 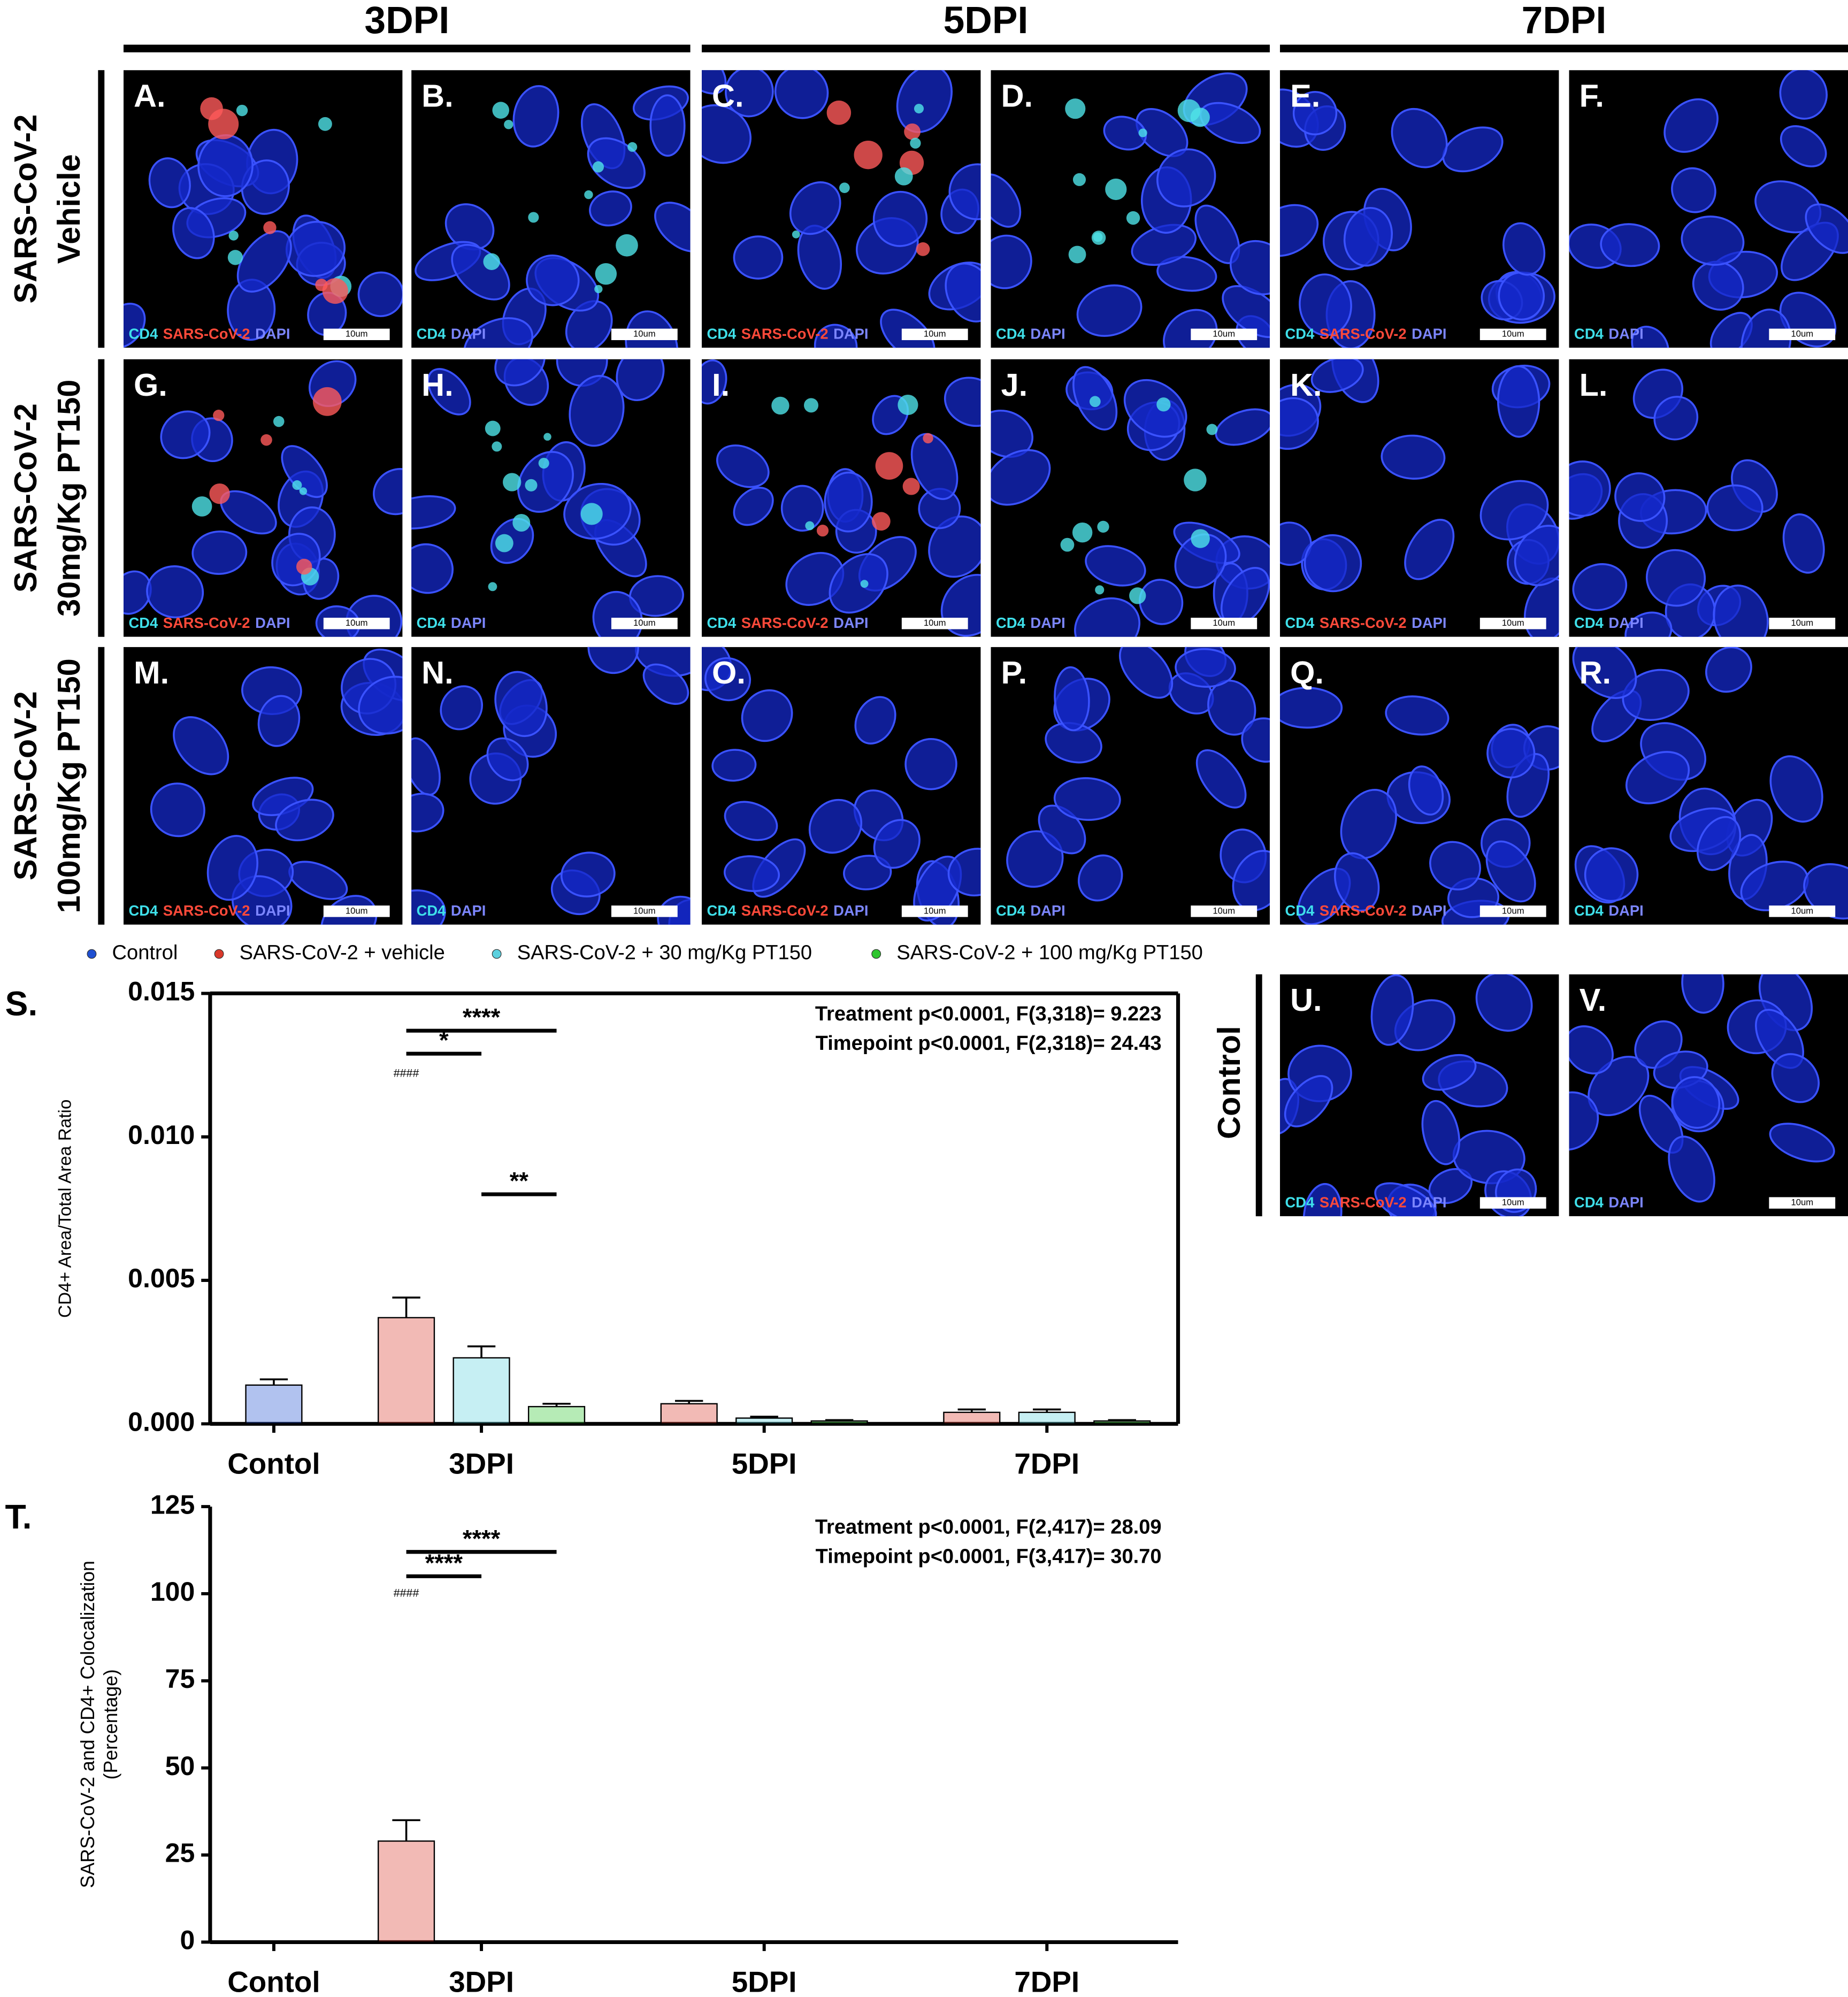 What do you see at coordinates (1591, 95) in the screenshot?
I see `panel-letter: F.` at bounding box center [1591, 95].